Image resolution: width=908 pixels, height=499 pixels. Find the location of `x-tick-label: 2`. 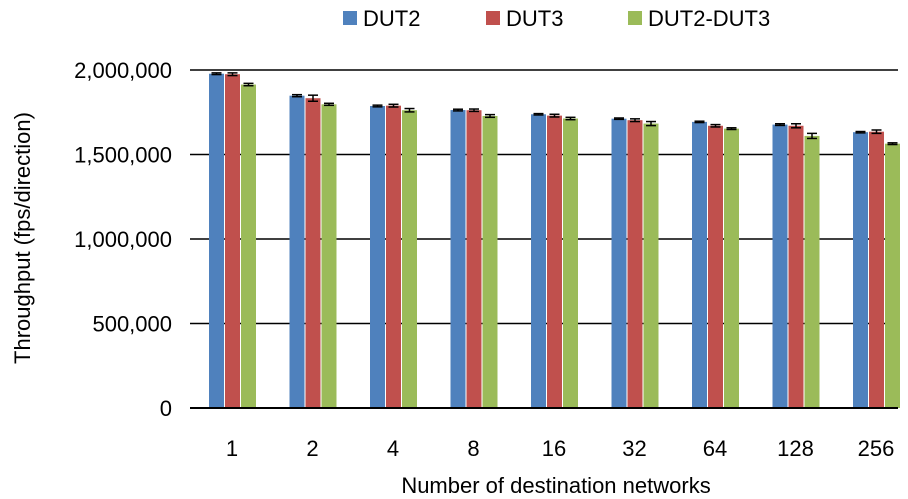

x-tick-label: 2 is located at coordinates (312, 448).